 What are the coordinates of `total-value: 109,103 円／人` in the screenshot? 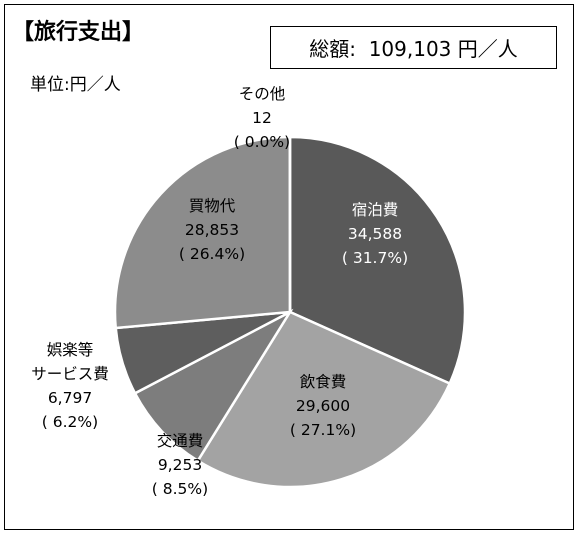 It's located at (443, 49).